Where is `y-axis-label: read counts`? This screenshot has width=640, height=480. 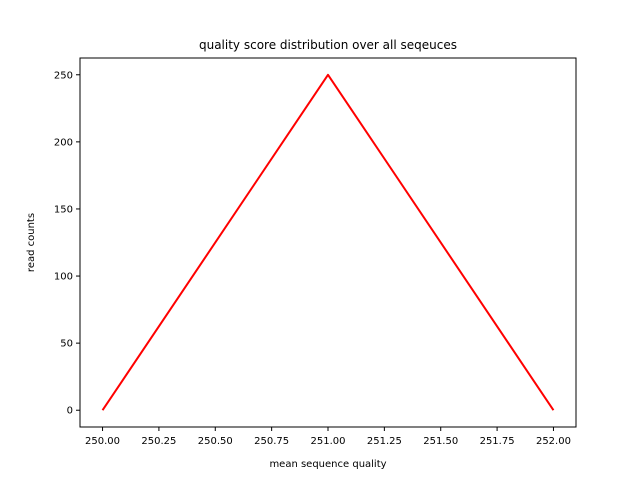
y-axis-label: read counts is located at coordinates (31, 242).